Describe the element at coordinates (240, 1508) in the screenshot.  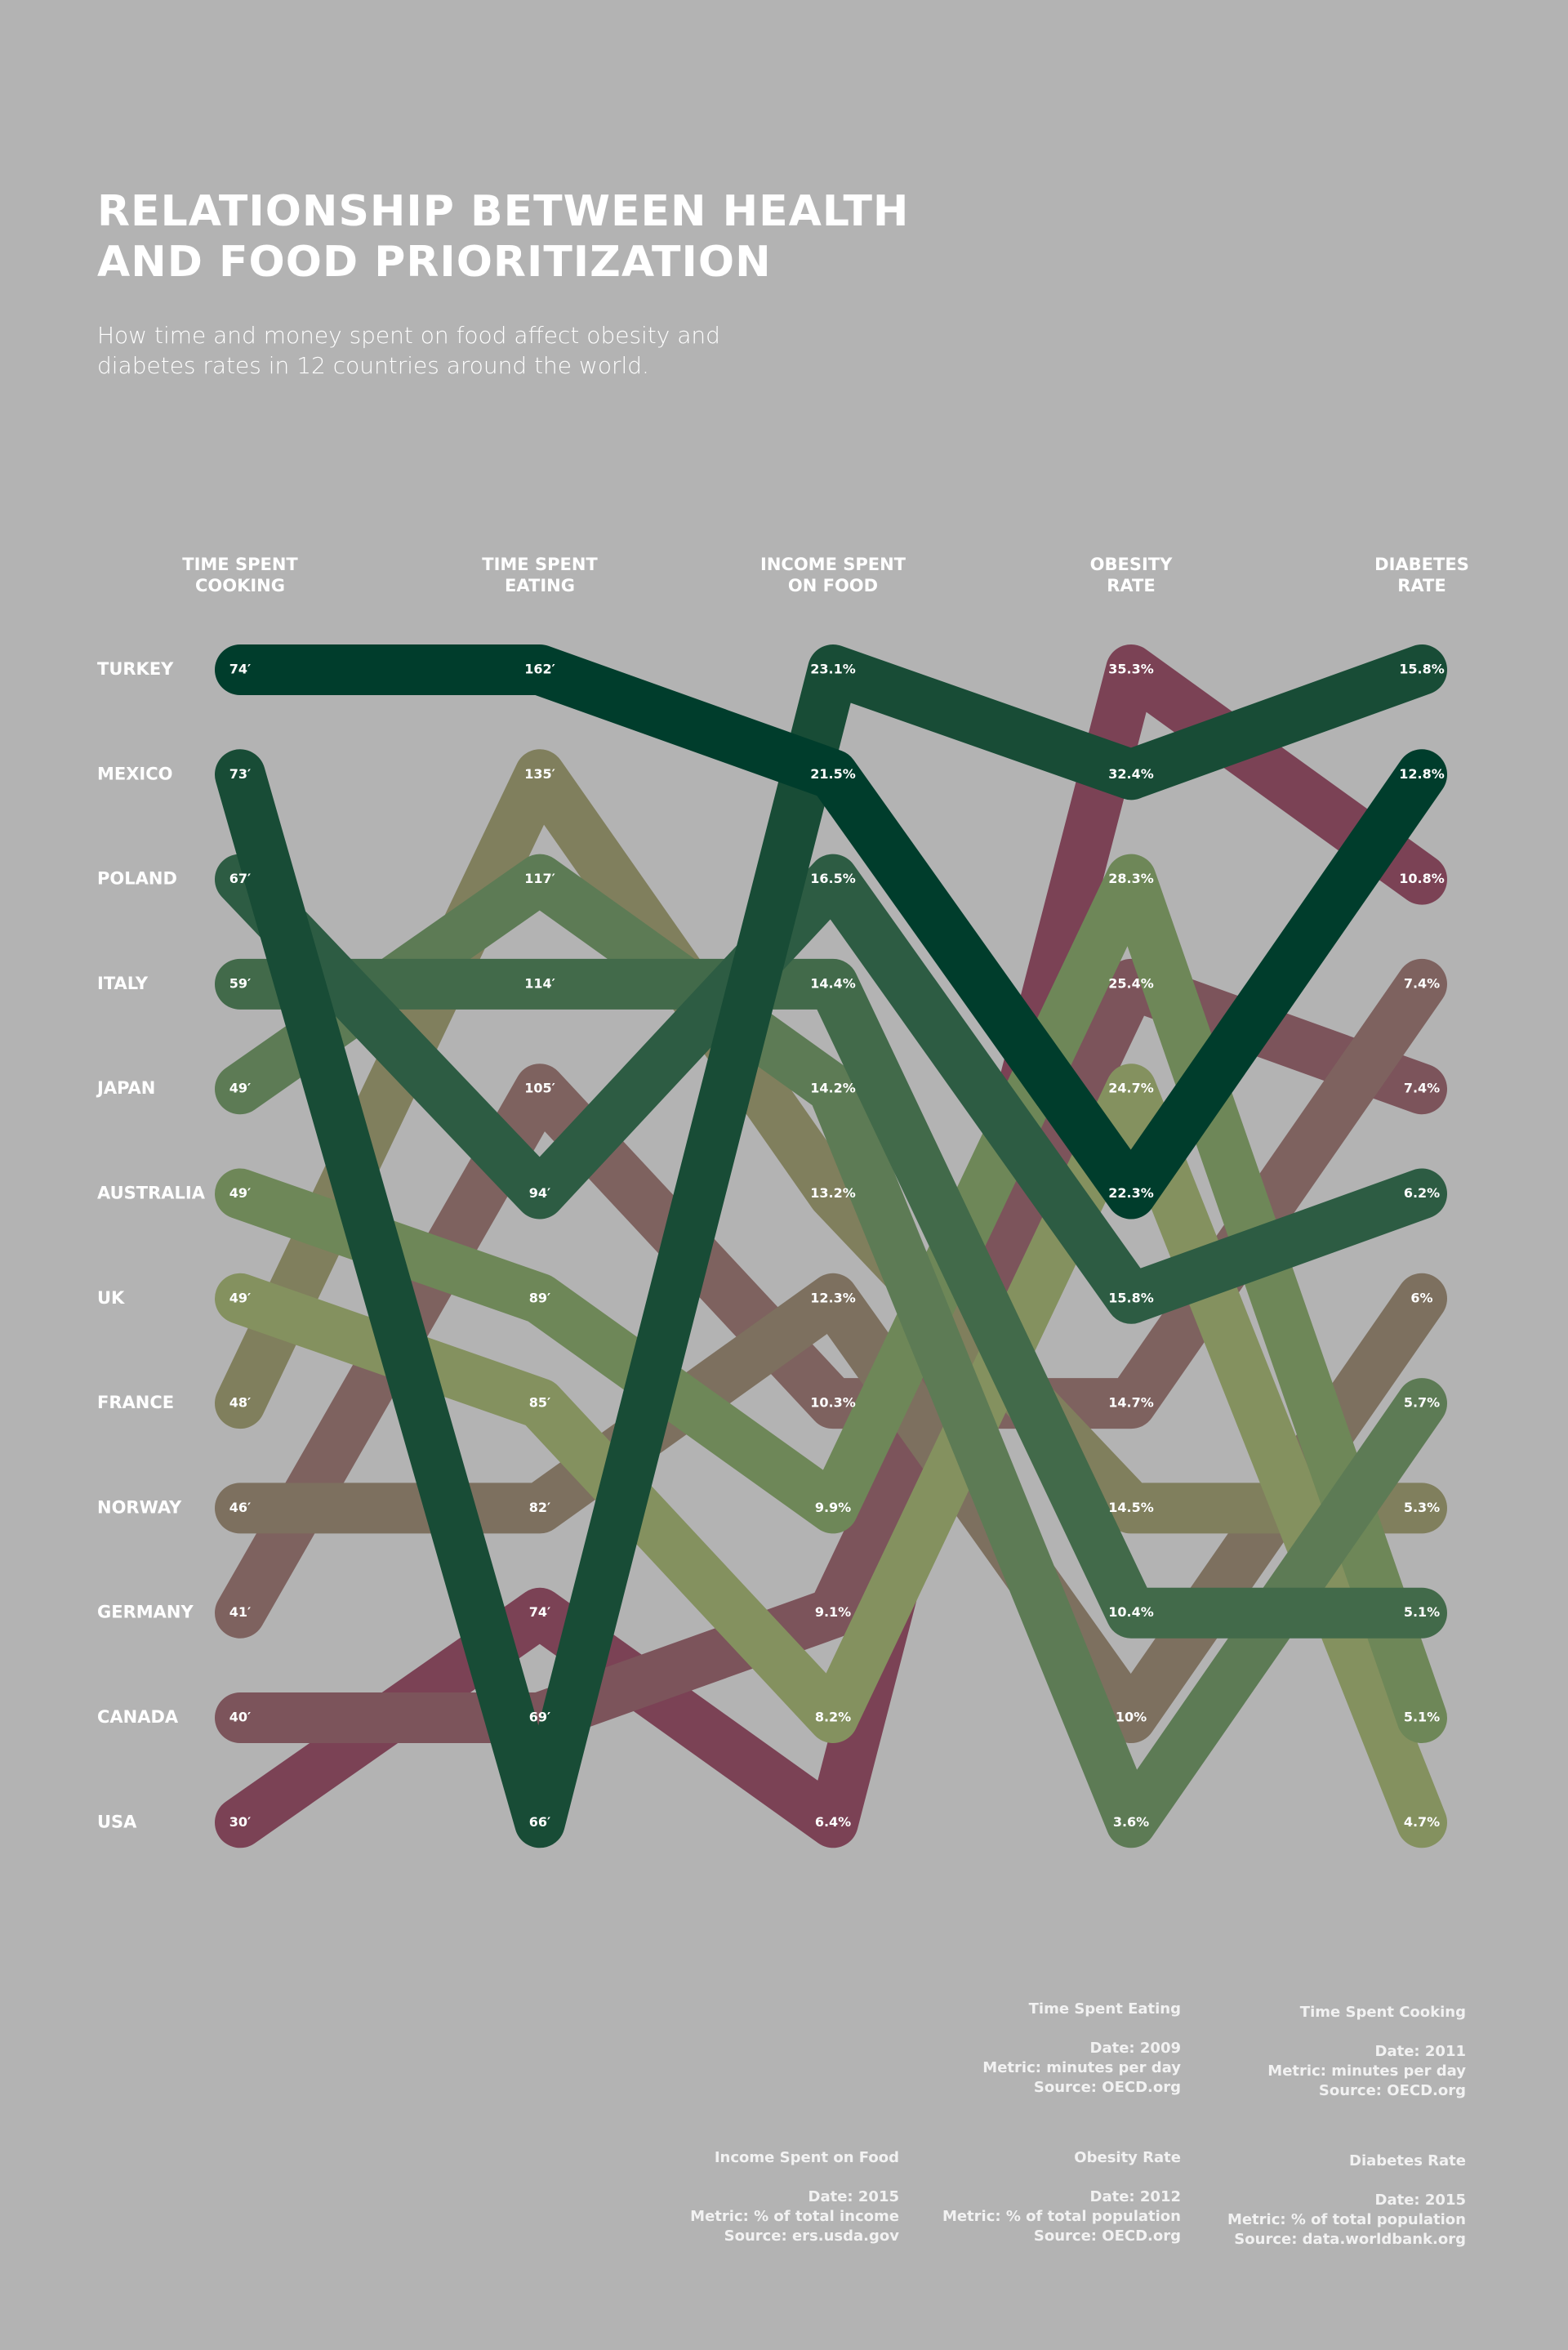
I see `value-label: 46′` at that location.